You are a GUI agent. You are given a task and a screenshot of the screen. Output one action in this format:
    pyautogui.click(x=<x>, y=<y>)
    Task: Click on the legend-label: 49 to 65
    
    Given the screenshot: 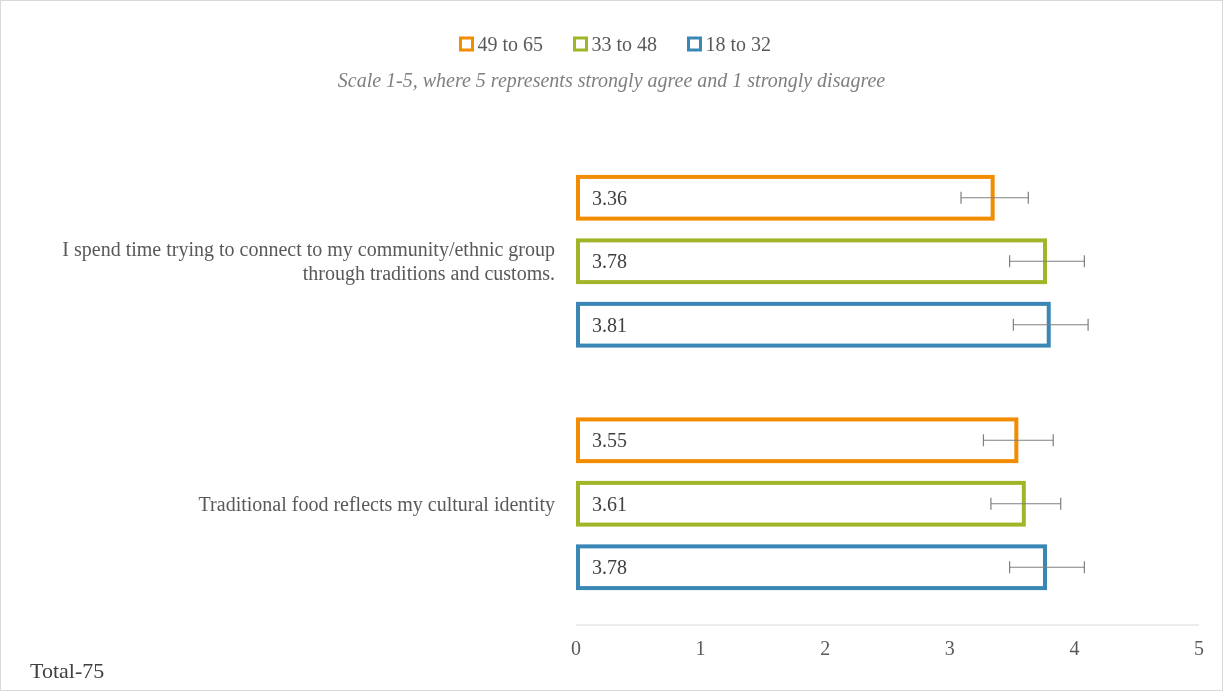 What is the action you would take?
    pyautogui.click(x=510, y=44)
    